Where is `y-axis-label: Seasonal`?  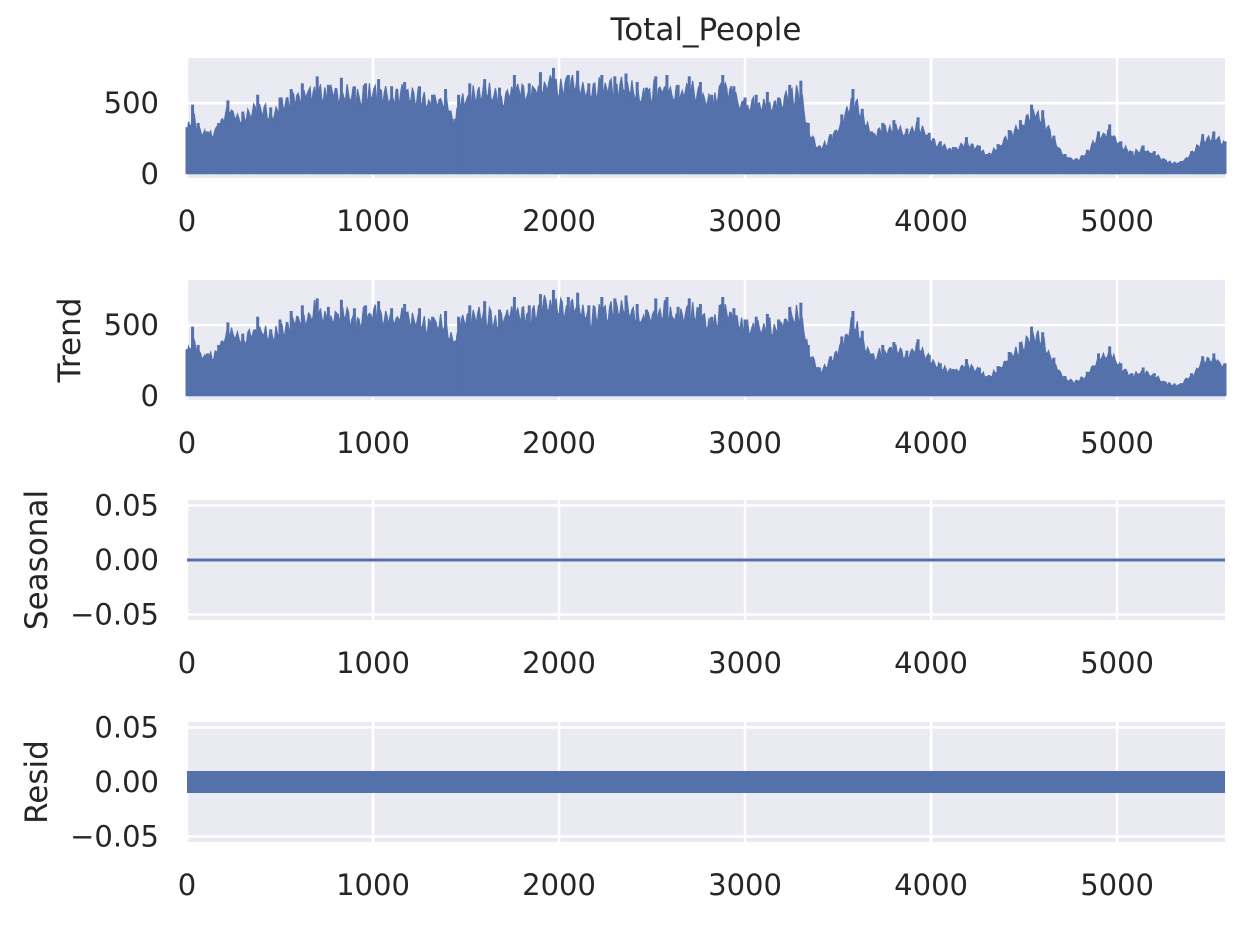
y-axis-label: Seasonal is located at coordinates (37, 560).